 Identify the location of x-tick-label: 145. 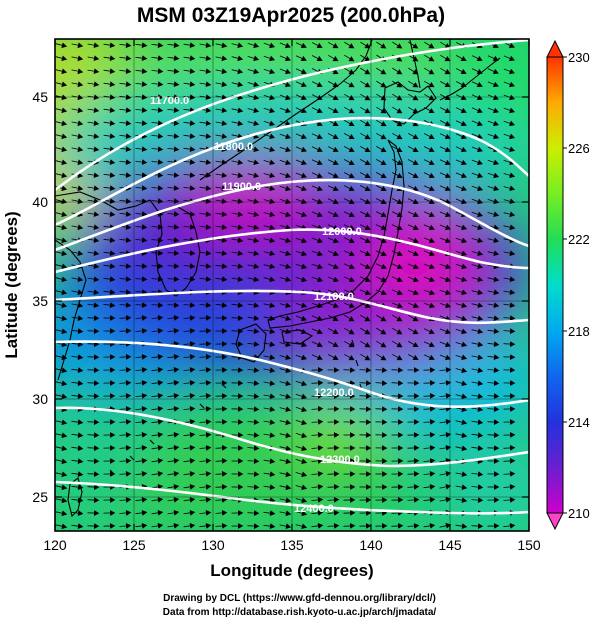
(450, 545).